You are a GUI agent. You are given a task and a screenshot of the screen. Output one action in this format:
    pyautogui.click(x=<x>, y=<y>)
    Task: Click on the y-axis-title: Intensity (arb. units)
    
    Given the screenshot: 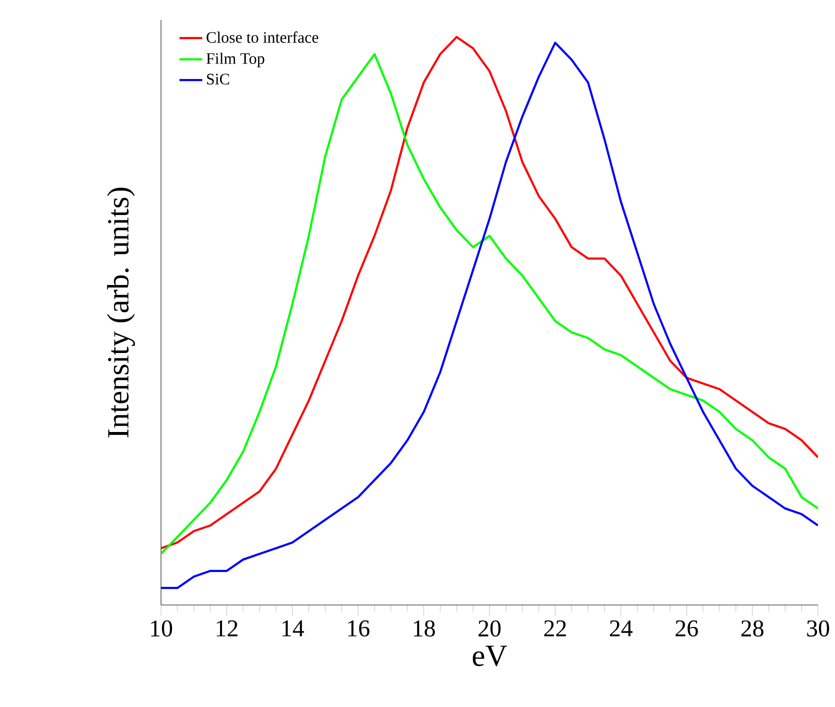 What is the action you would take?
    pyautogui.click(x=121, y=313)
    